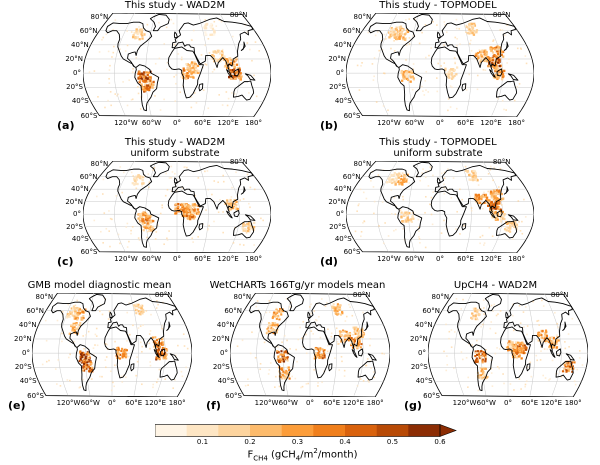 This screenshot has height=465, width=600. Describe the element at coordinates (99, 285) in the screenshot. I see `panel-title: GMB model diagnostic mean` at that location.